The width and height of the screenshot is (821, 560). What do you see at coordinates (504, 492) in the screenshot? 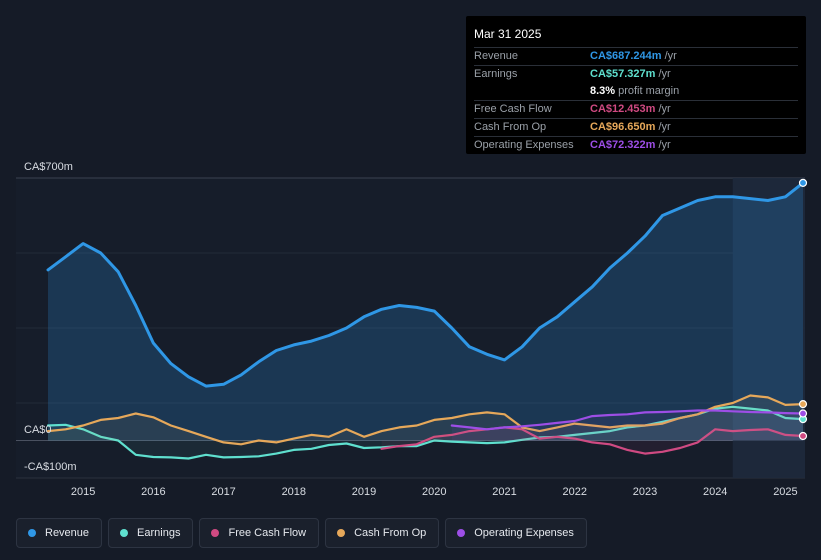
I see `x-tick-label: 2021` at bounding box center [504, 492].